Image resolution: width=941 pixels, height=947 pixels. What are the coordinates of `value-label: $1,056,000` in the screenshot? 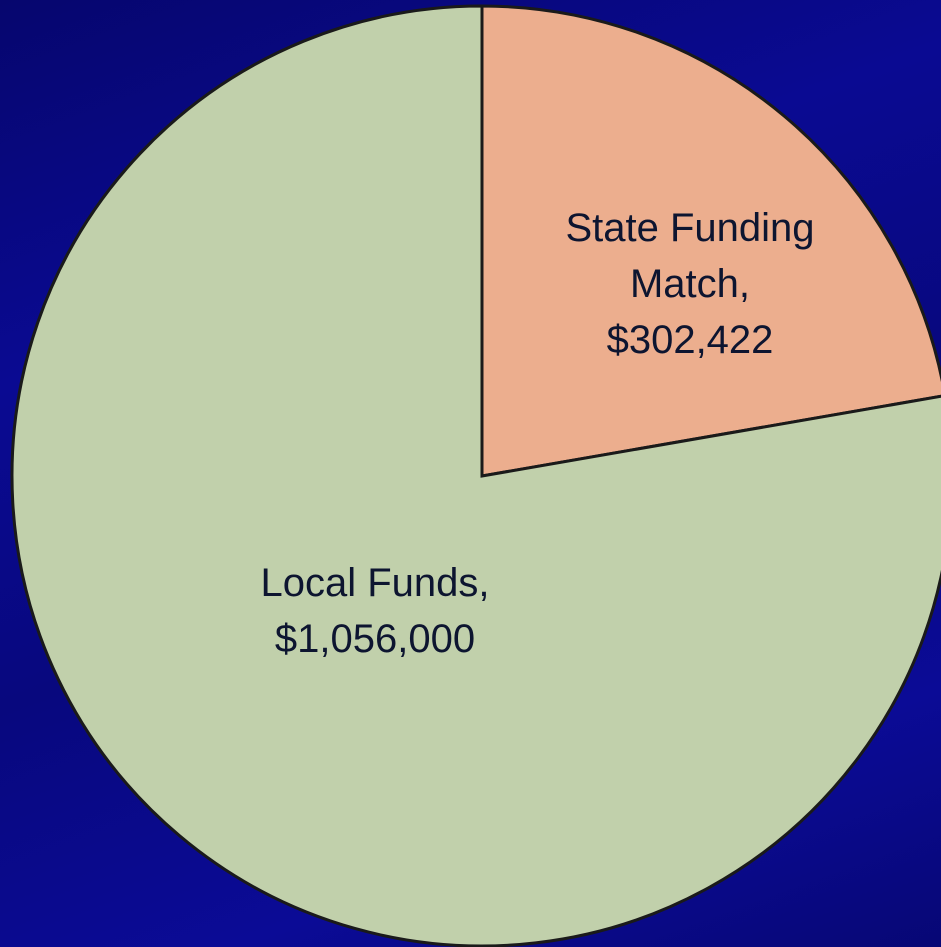 It's located at (375, 639).